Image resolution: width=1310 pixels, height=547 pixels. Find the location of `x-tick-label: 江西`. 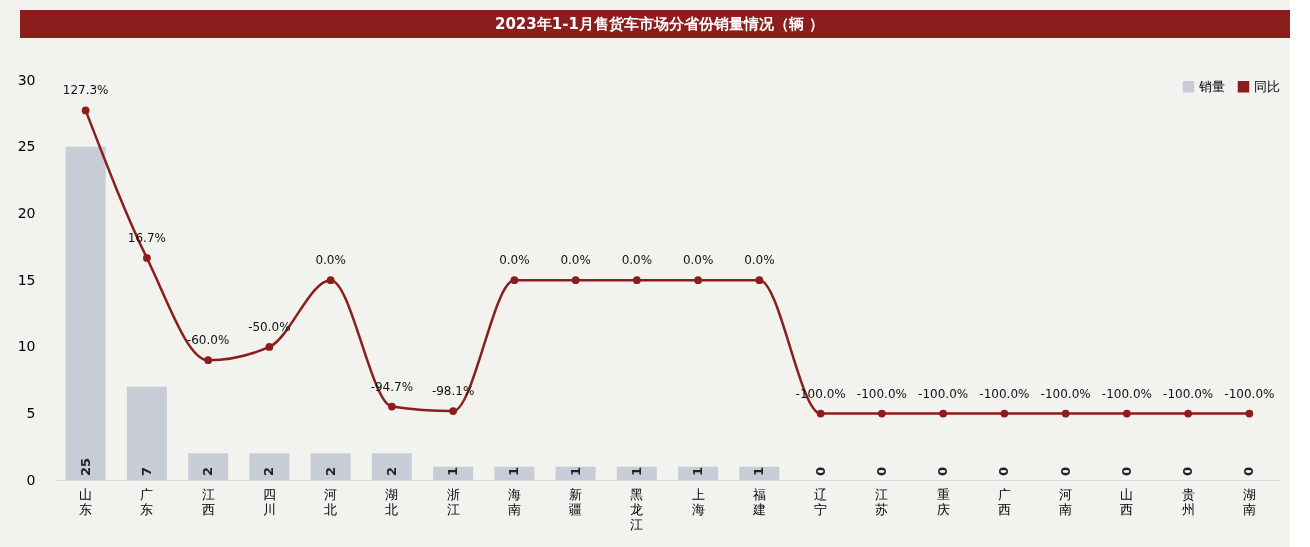

x-tick-label: 江西 is located at coordinates (208, 501).